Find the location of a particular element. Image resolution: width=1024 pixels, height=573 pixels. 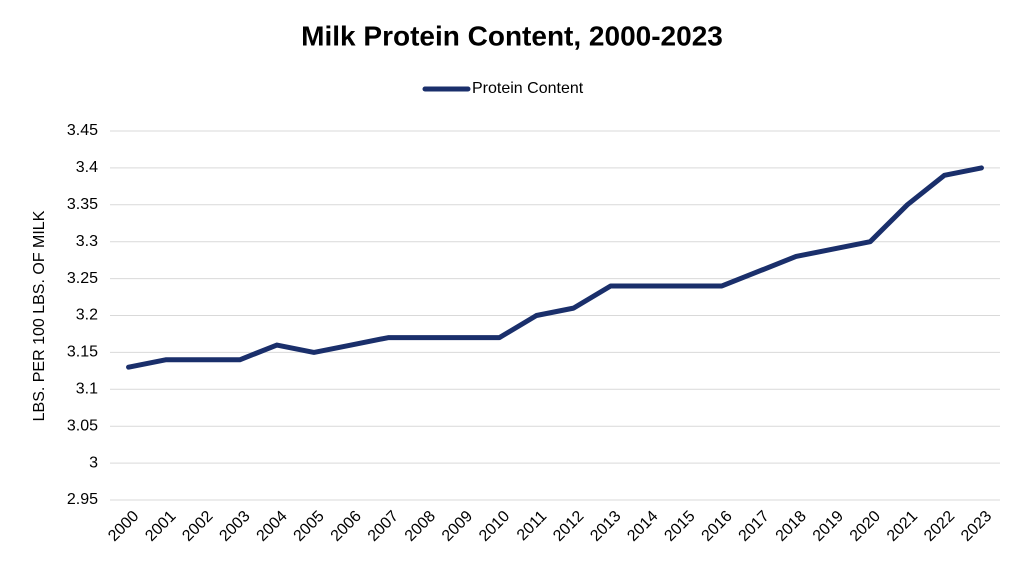

y-tick-label: 3.3 is located at coordinates (87, 241).